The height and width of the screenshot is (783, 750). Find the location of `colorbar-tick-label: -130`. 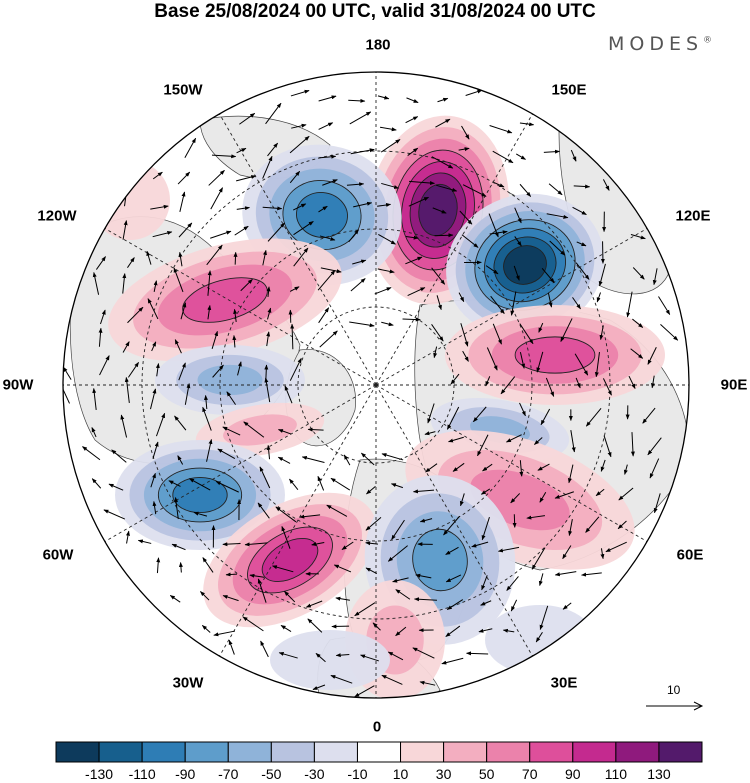

colorbar-tick-label: -130 is located at coordinates (99, 774).